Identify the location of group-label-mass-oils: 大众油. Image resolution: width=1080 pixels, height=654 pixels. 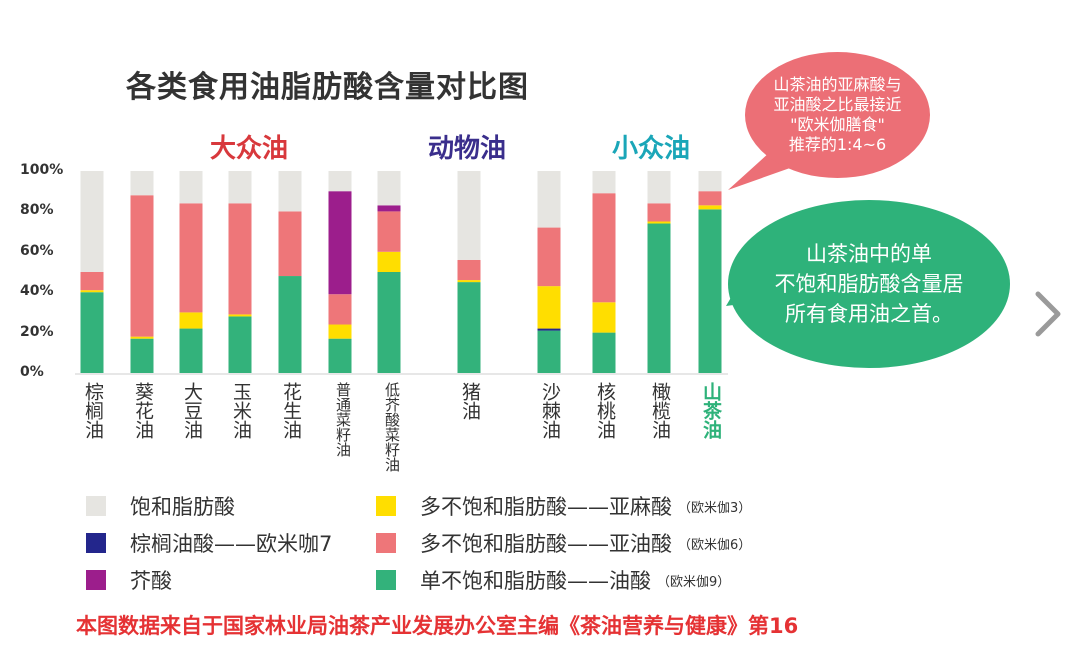
(249, 149).